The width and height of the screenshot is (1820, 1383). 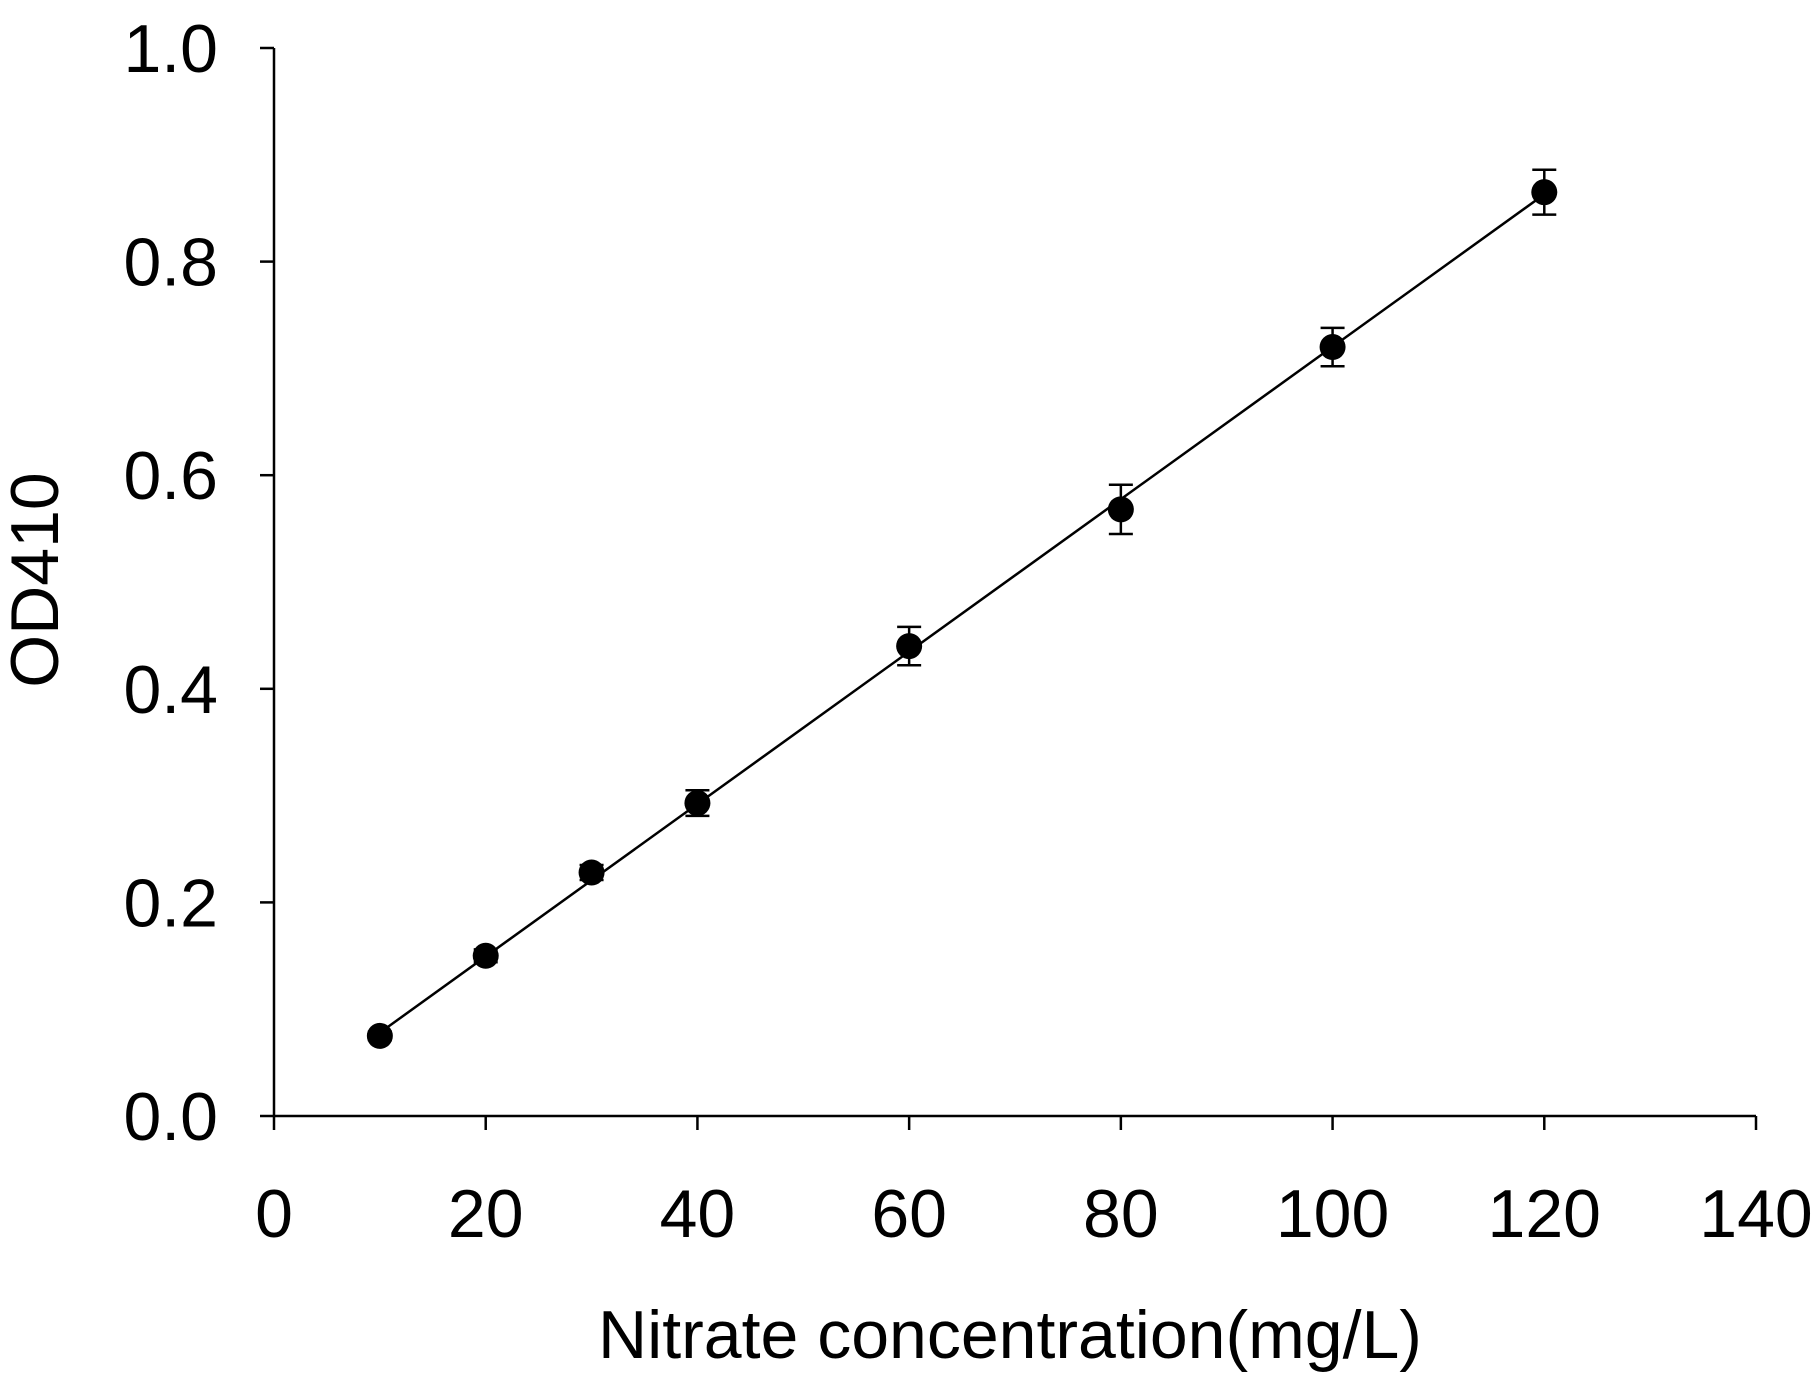 I want to click on y-tick-label: 0.4, so click(x=170, y=690).